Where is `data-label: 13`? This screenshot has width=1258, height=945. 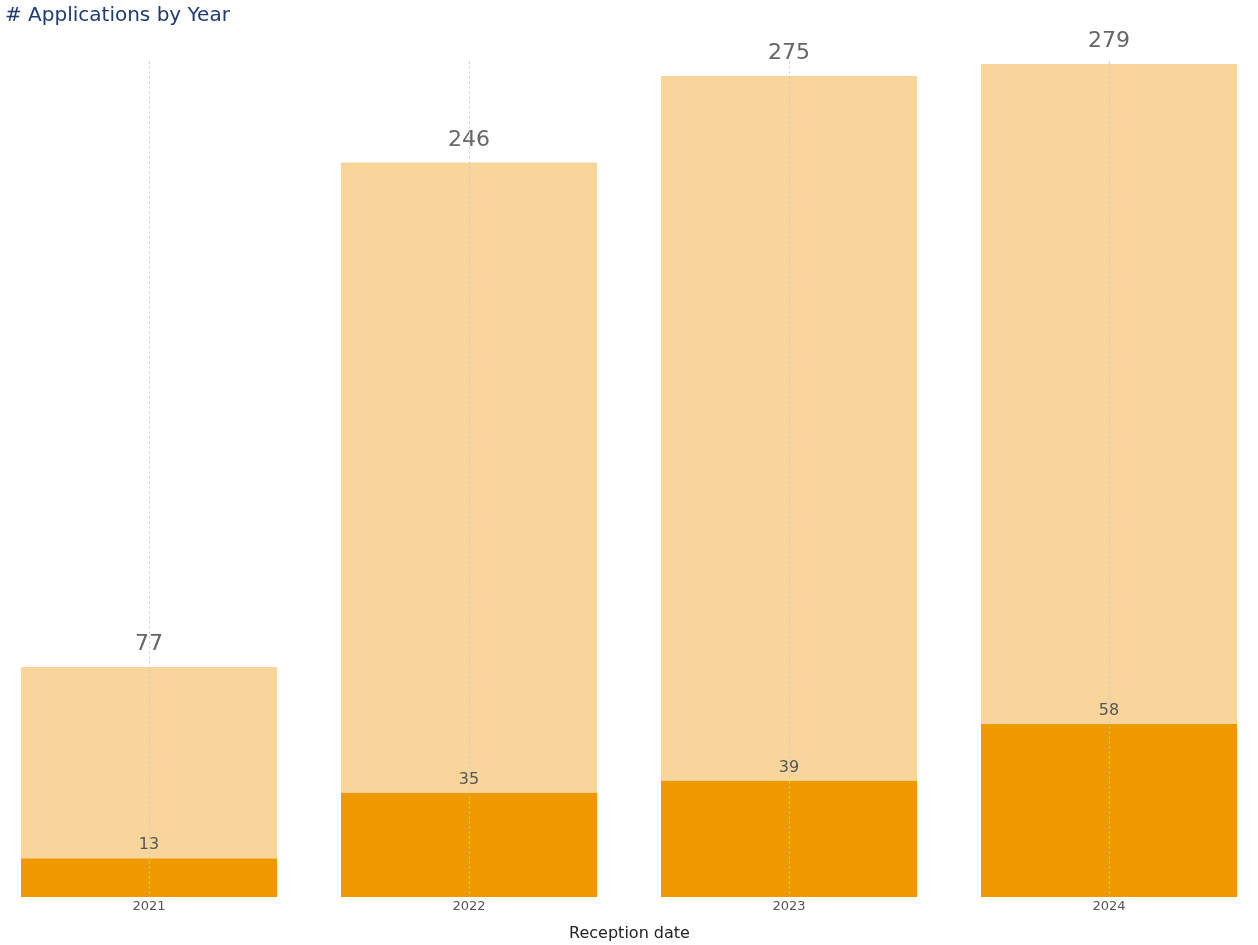 data-label: 13 is located at coordinates (149, 844).